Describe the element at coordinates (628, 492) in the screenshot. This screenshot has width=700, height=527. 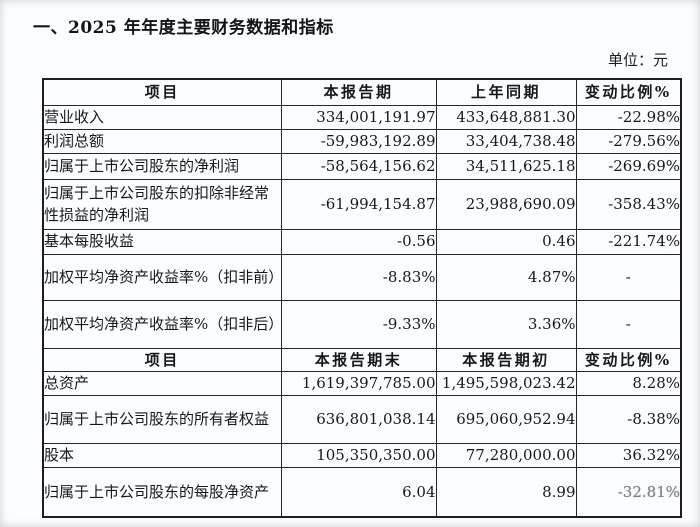
I see `change-value-cell: -32.81%` at that location.